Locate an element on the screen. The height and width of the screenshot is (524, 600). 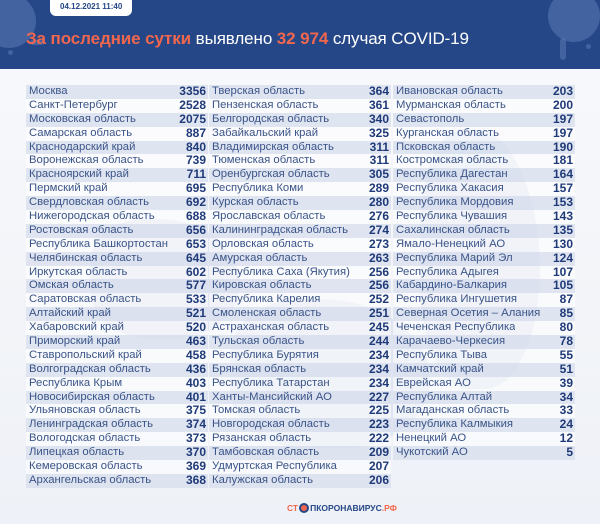
table-row: Карачаево-Черкесия 78 is located at coordinates (484, 341).